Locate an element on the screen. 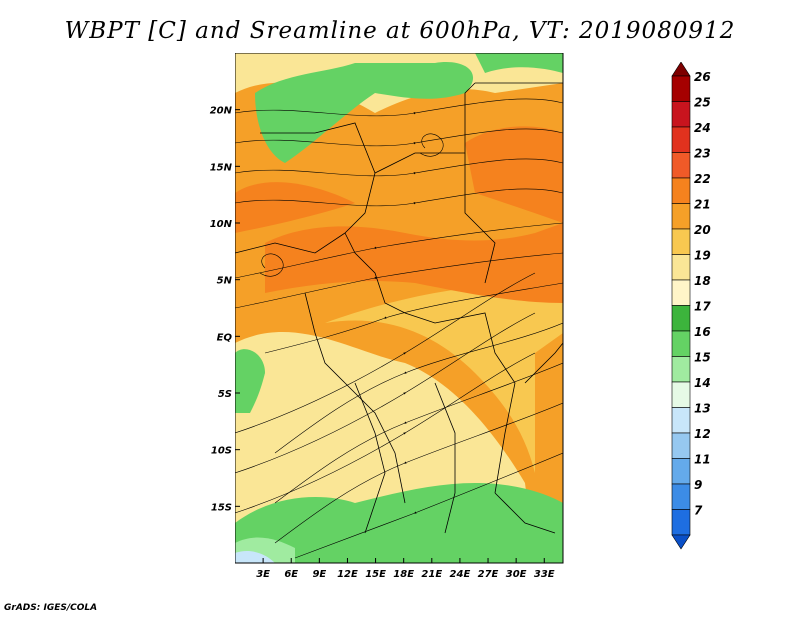 Image resolution: width=800 pixels, height=618 pixels. lon-tick-label: 3E is located at coordinates (263, 574).